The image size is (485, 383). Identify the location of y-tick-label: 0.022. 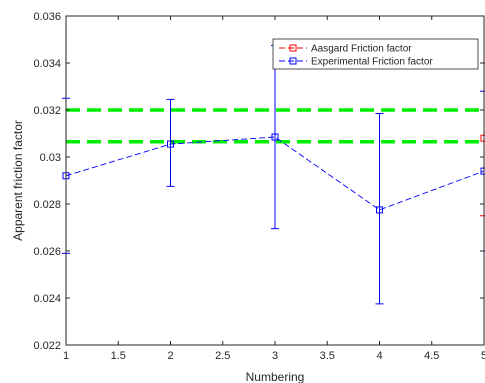
(47, 346).